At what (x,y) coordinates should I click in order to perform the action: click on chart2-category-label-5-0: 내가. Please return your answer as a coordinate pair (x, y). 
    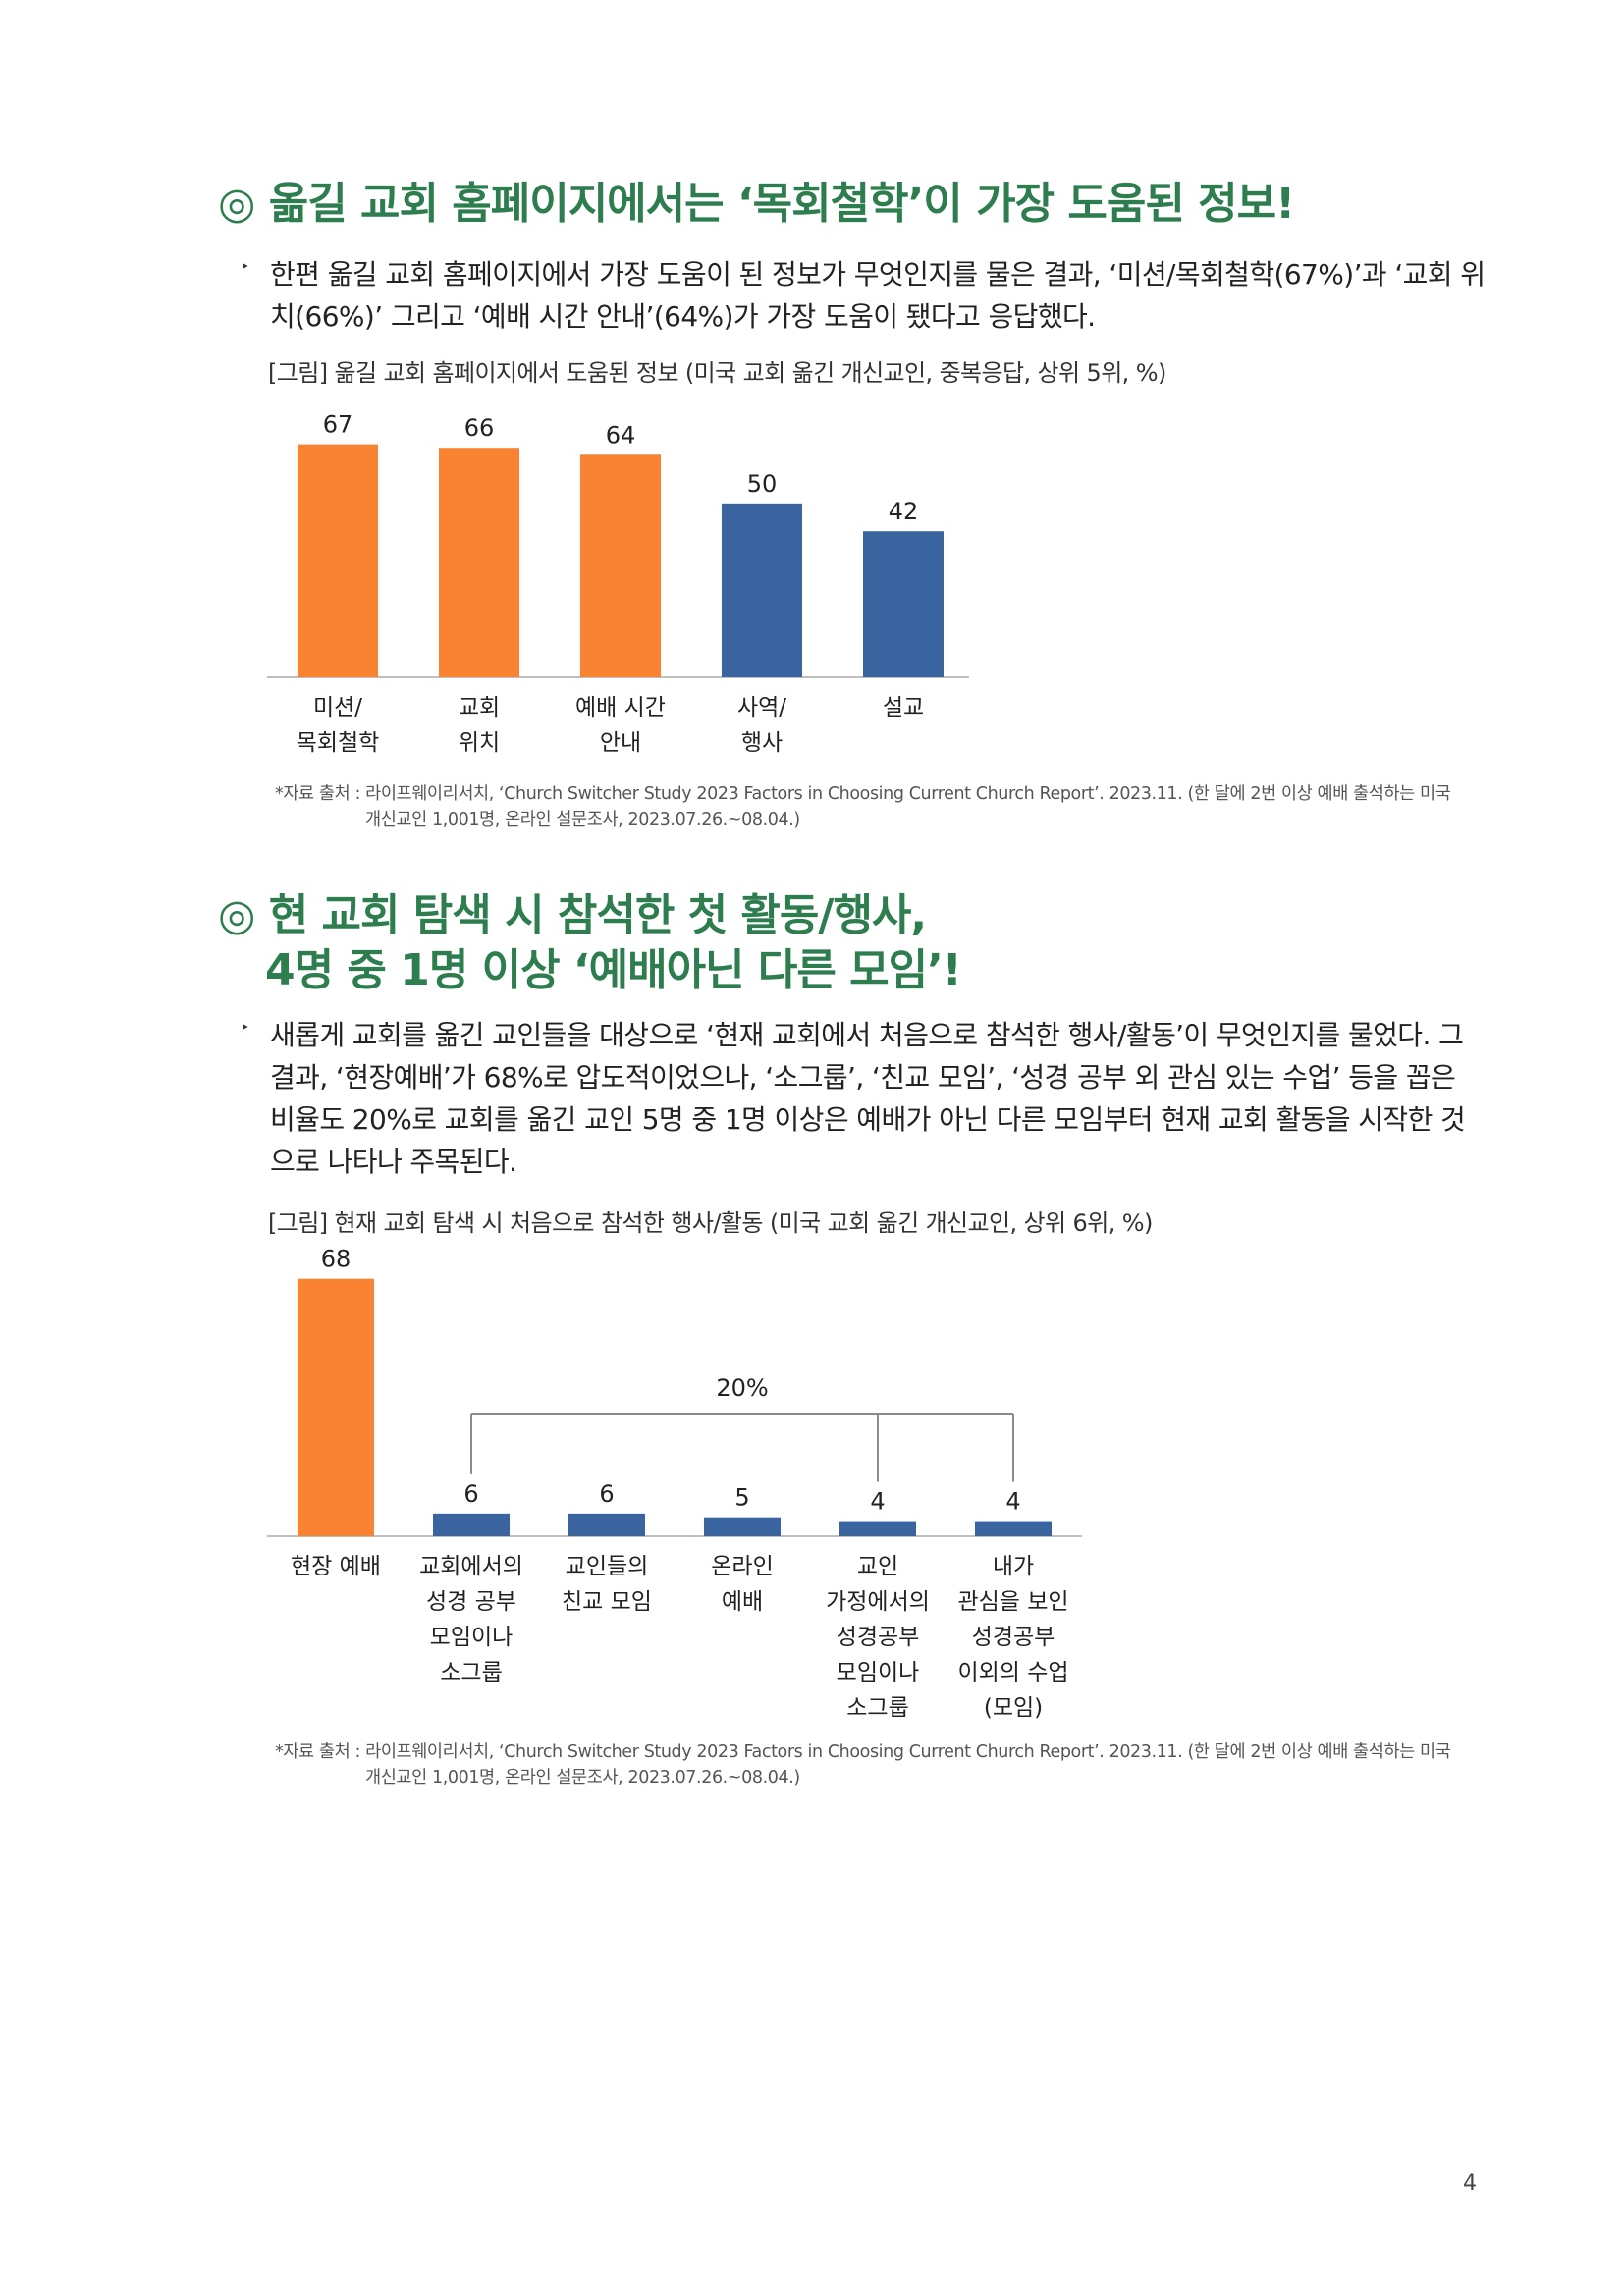
    Looking at the image, I should click on (1013, 1567).